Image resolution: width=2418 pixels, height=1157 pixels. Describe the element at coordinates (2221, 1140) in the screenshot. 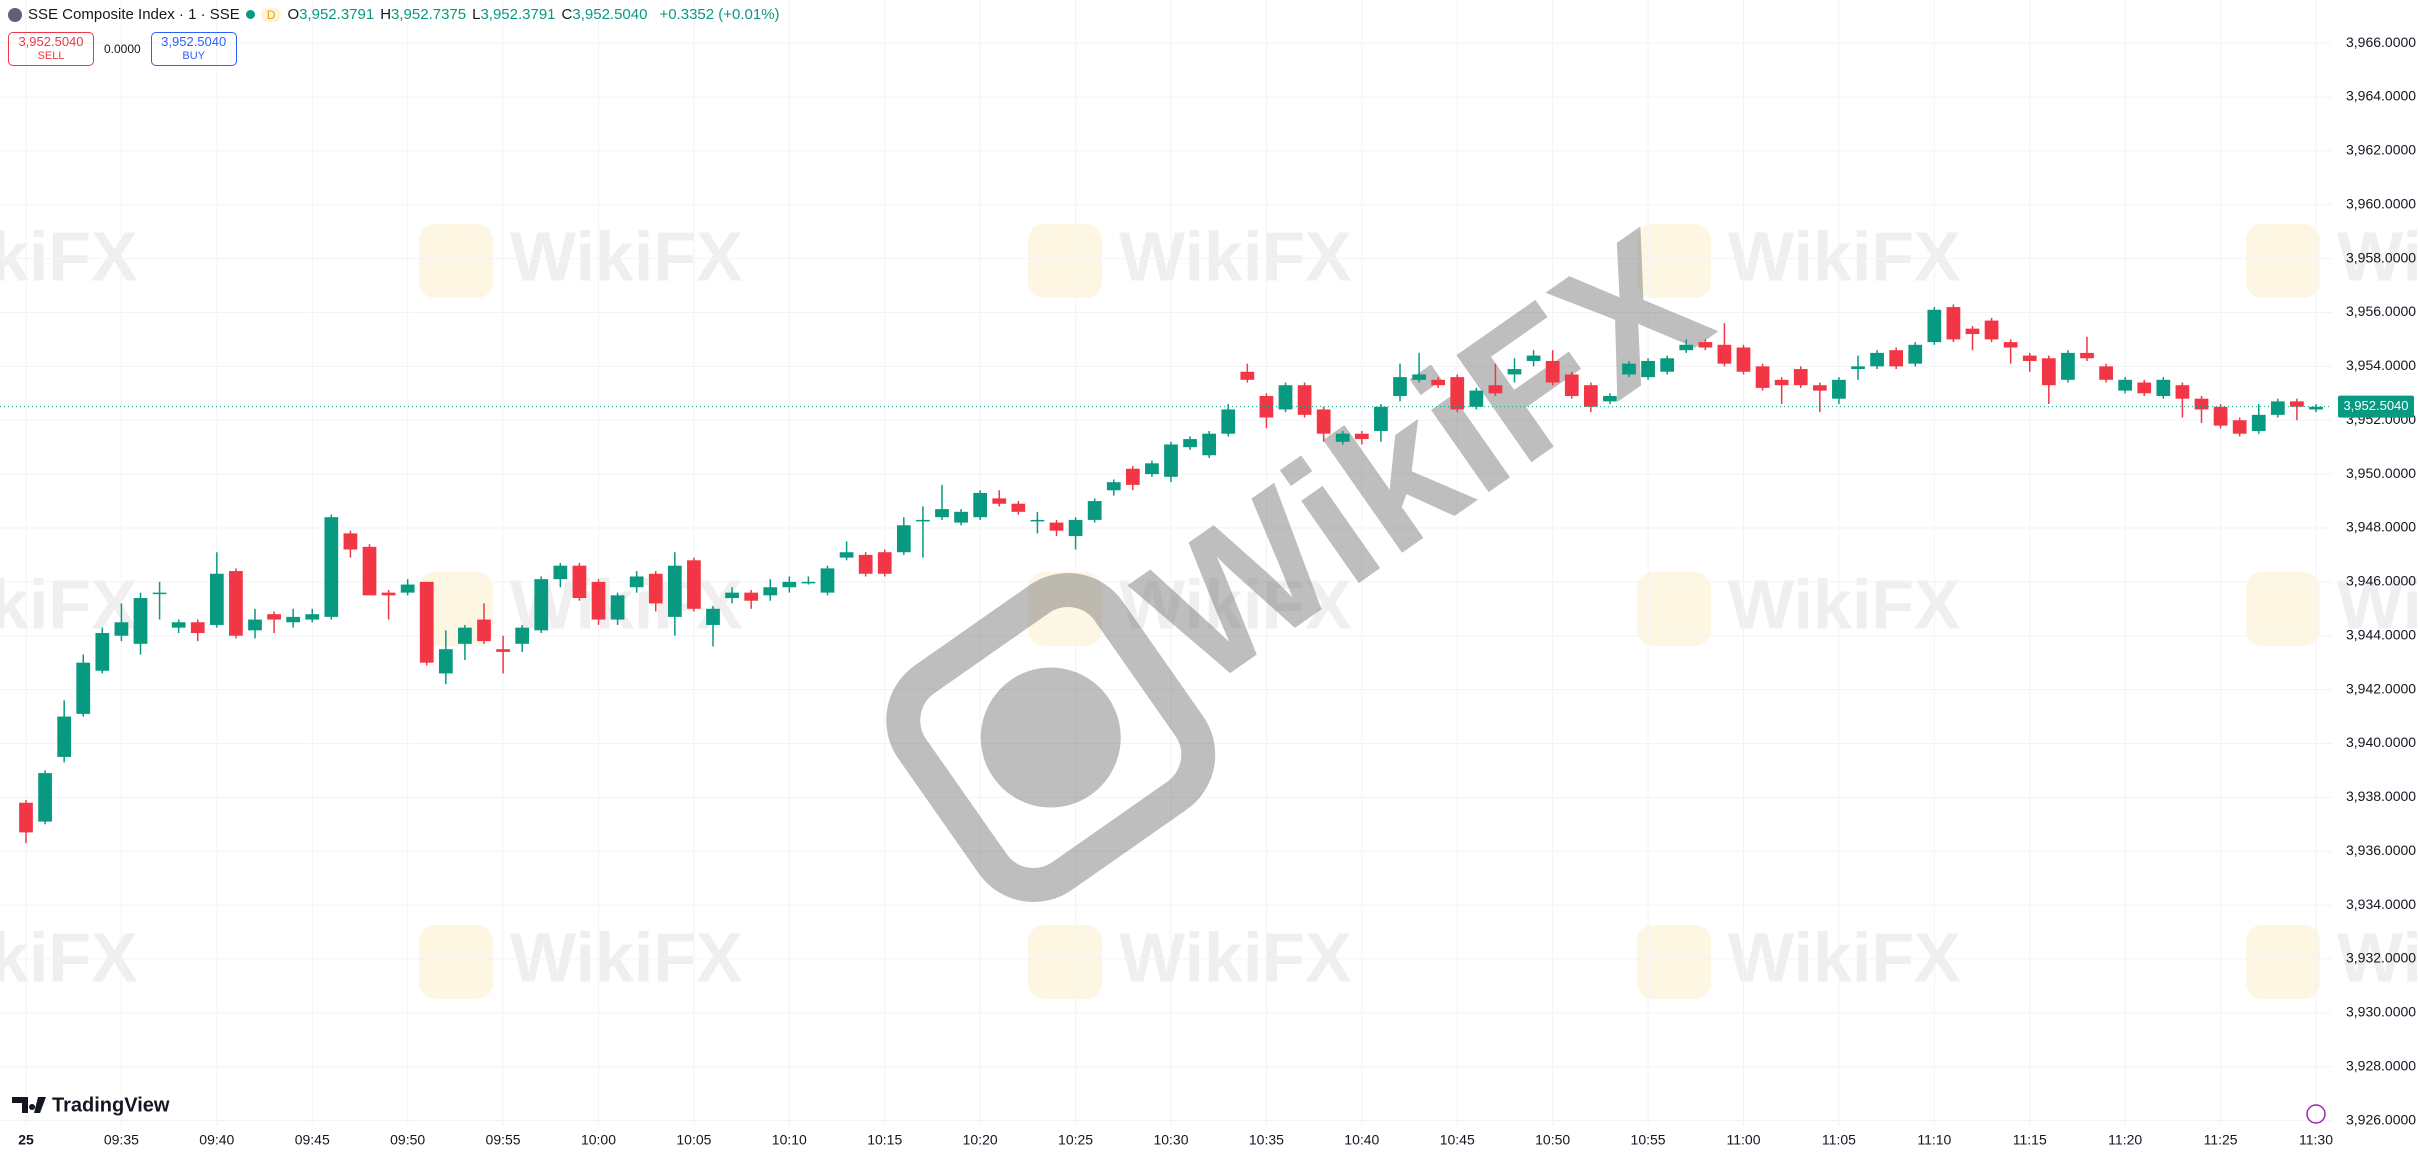

I see `x-tick-label: 11:25` at that location.